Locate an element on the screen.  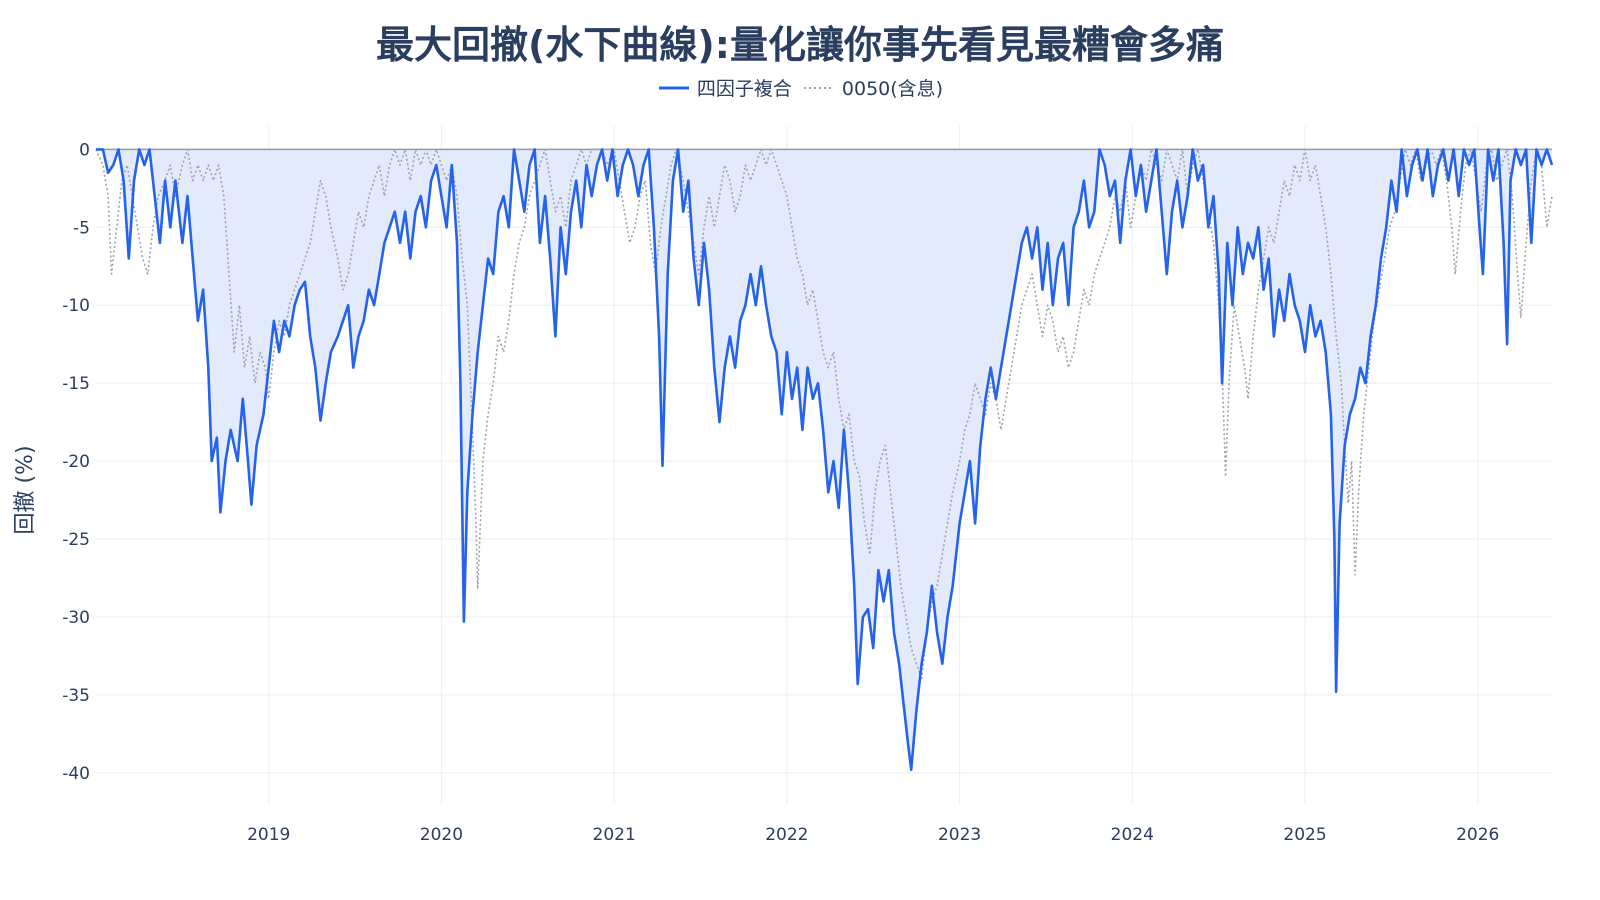
x-axis-ticks: 2019 2020 2021 2022 2023 2024 2025 2026 is located at coordinates (873, 835).